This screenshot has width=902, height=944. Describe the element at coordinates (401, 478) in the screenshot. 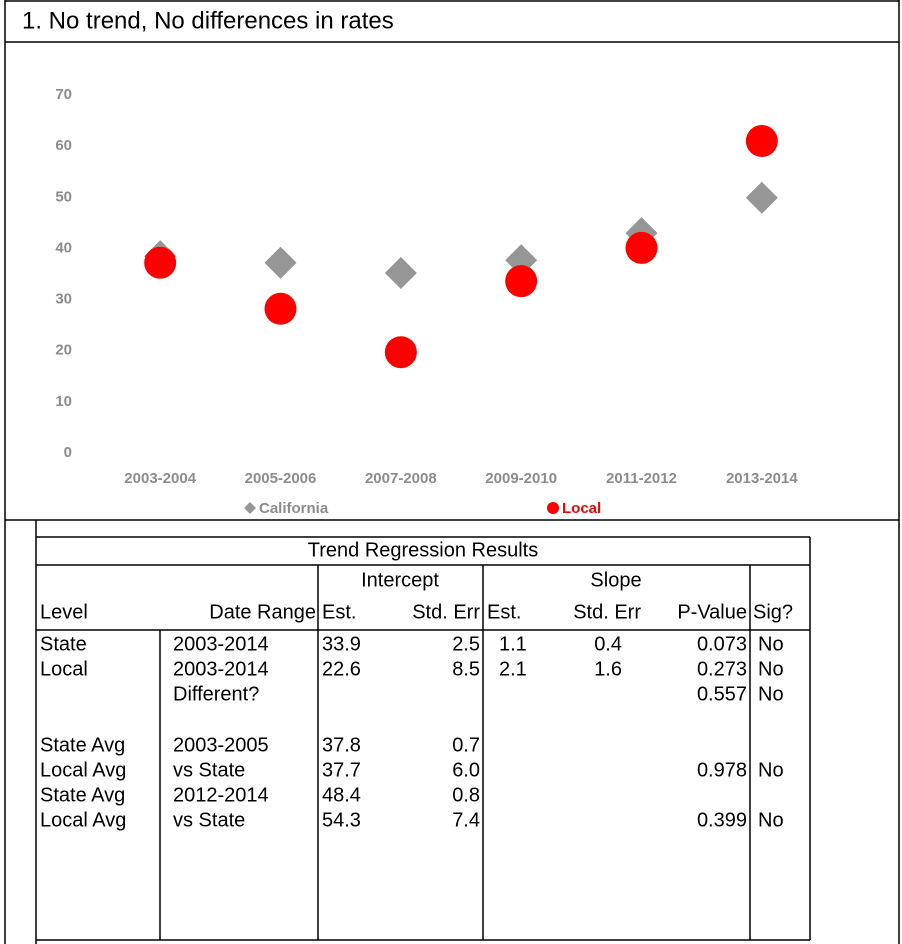

I see `x-tick-label: 2007-2008` at that location.